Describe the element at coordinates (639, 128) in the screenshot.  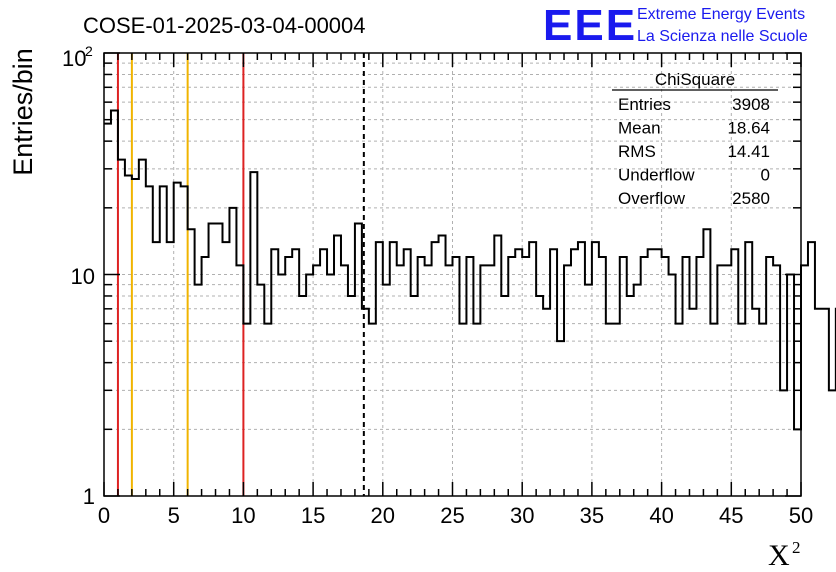
I see `stats-row-label: Mean` at that location.